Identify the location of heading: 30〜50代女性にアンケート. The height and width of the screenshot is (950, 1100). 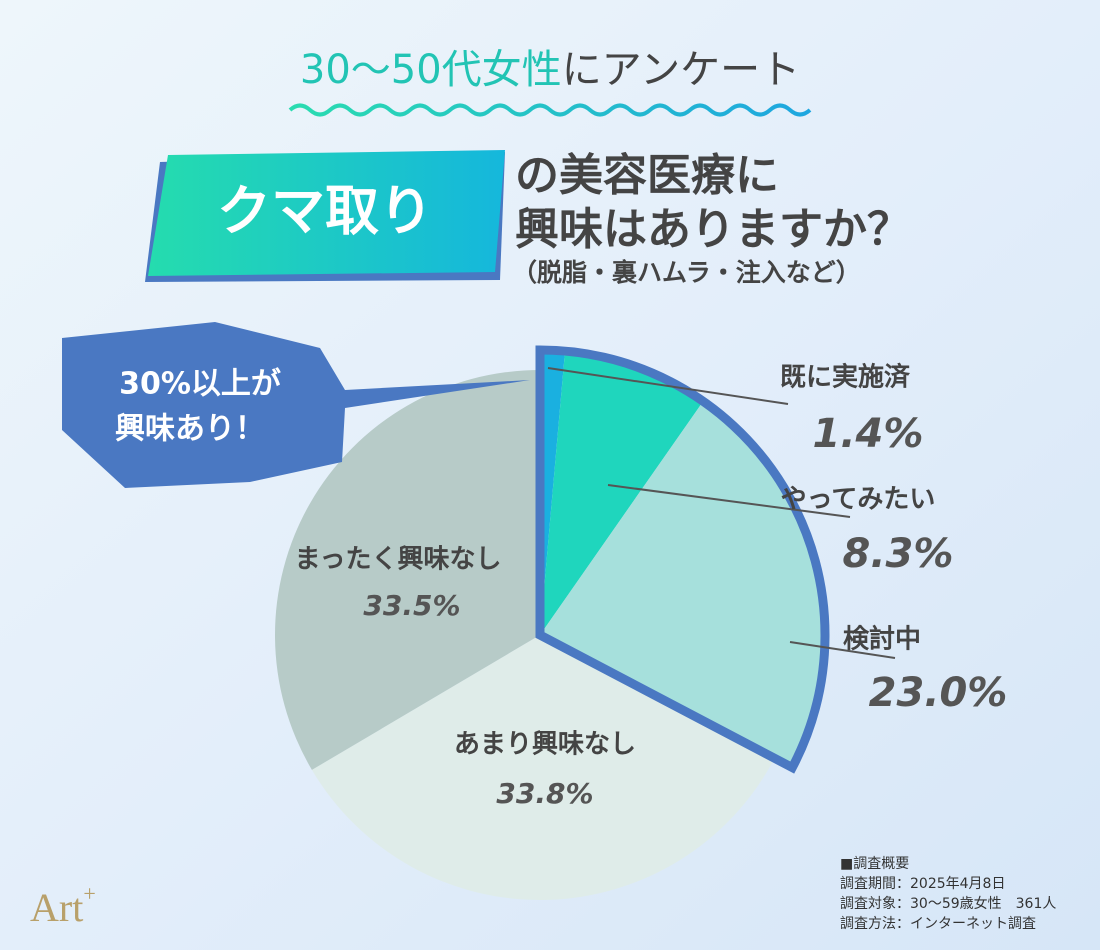
(550, 70).